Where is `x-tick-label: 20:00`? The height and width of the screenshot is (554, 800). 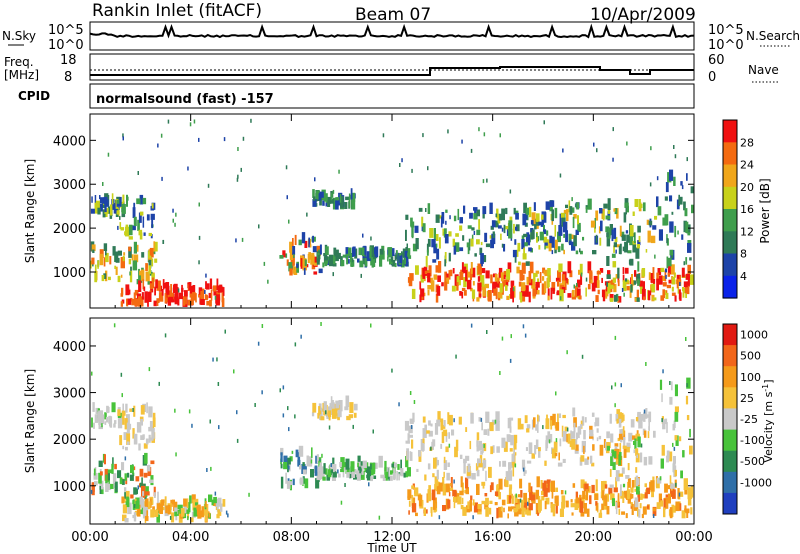
x-tick-label: 20:00 is located at coordinates (593, 537).